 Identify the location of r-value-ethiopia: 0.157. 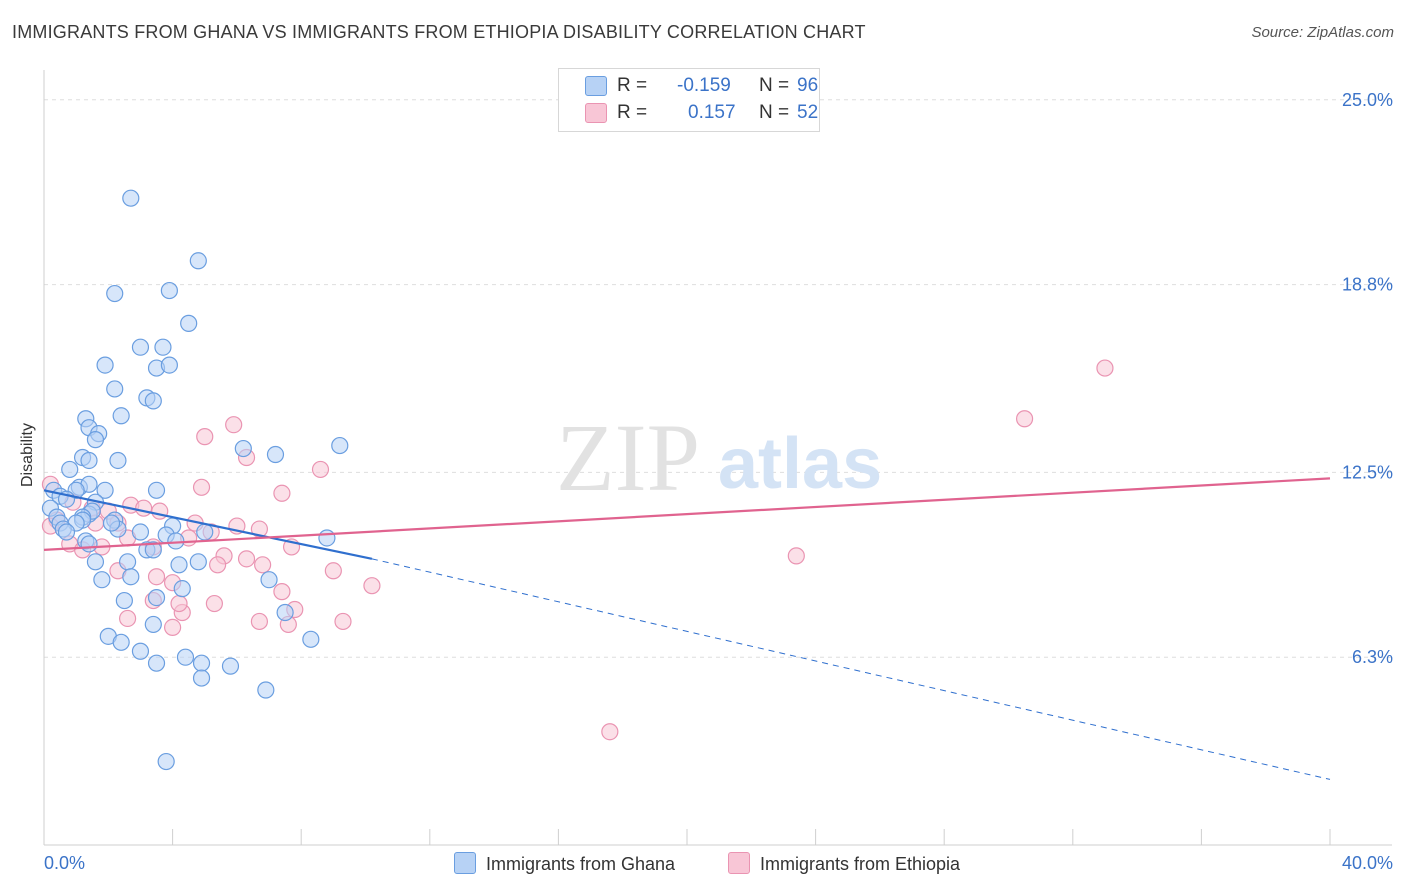
(712, 112).